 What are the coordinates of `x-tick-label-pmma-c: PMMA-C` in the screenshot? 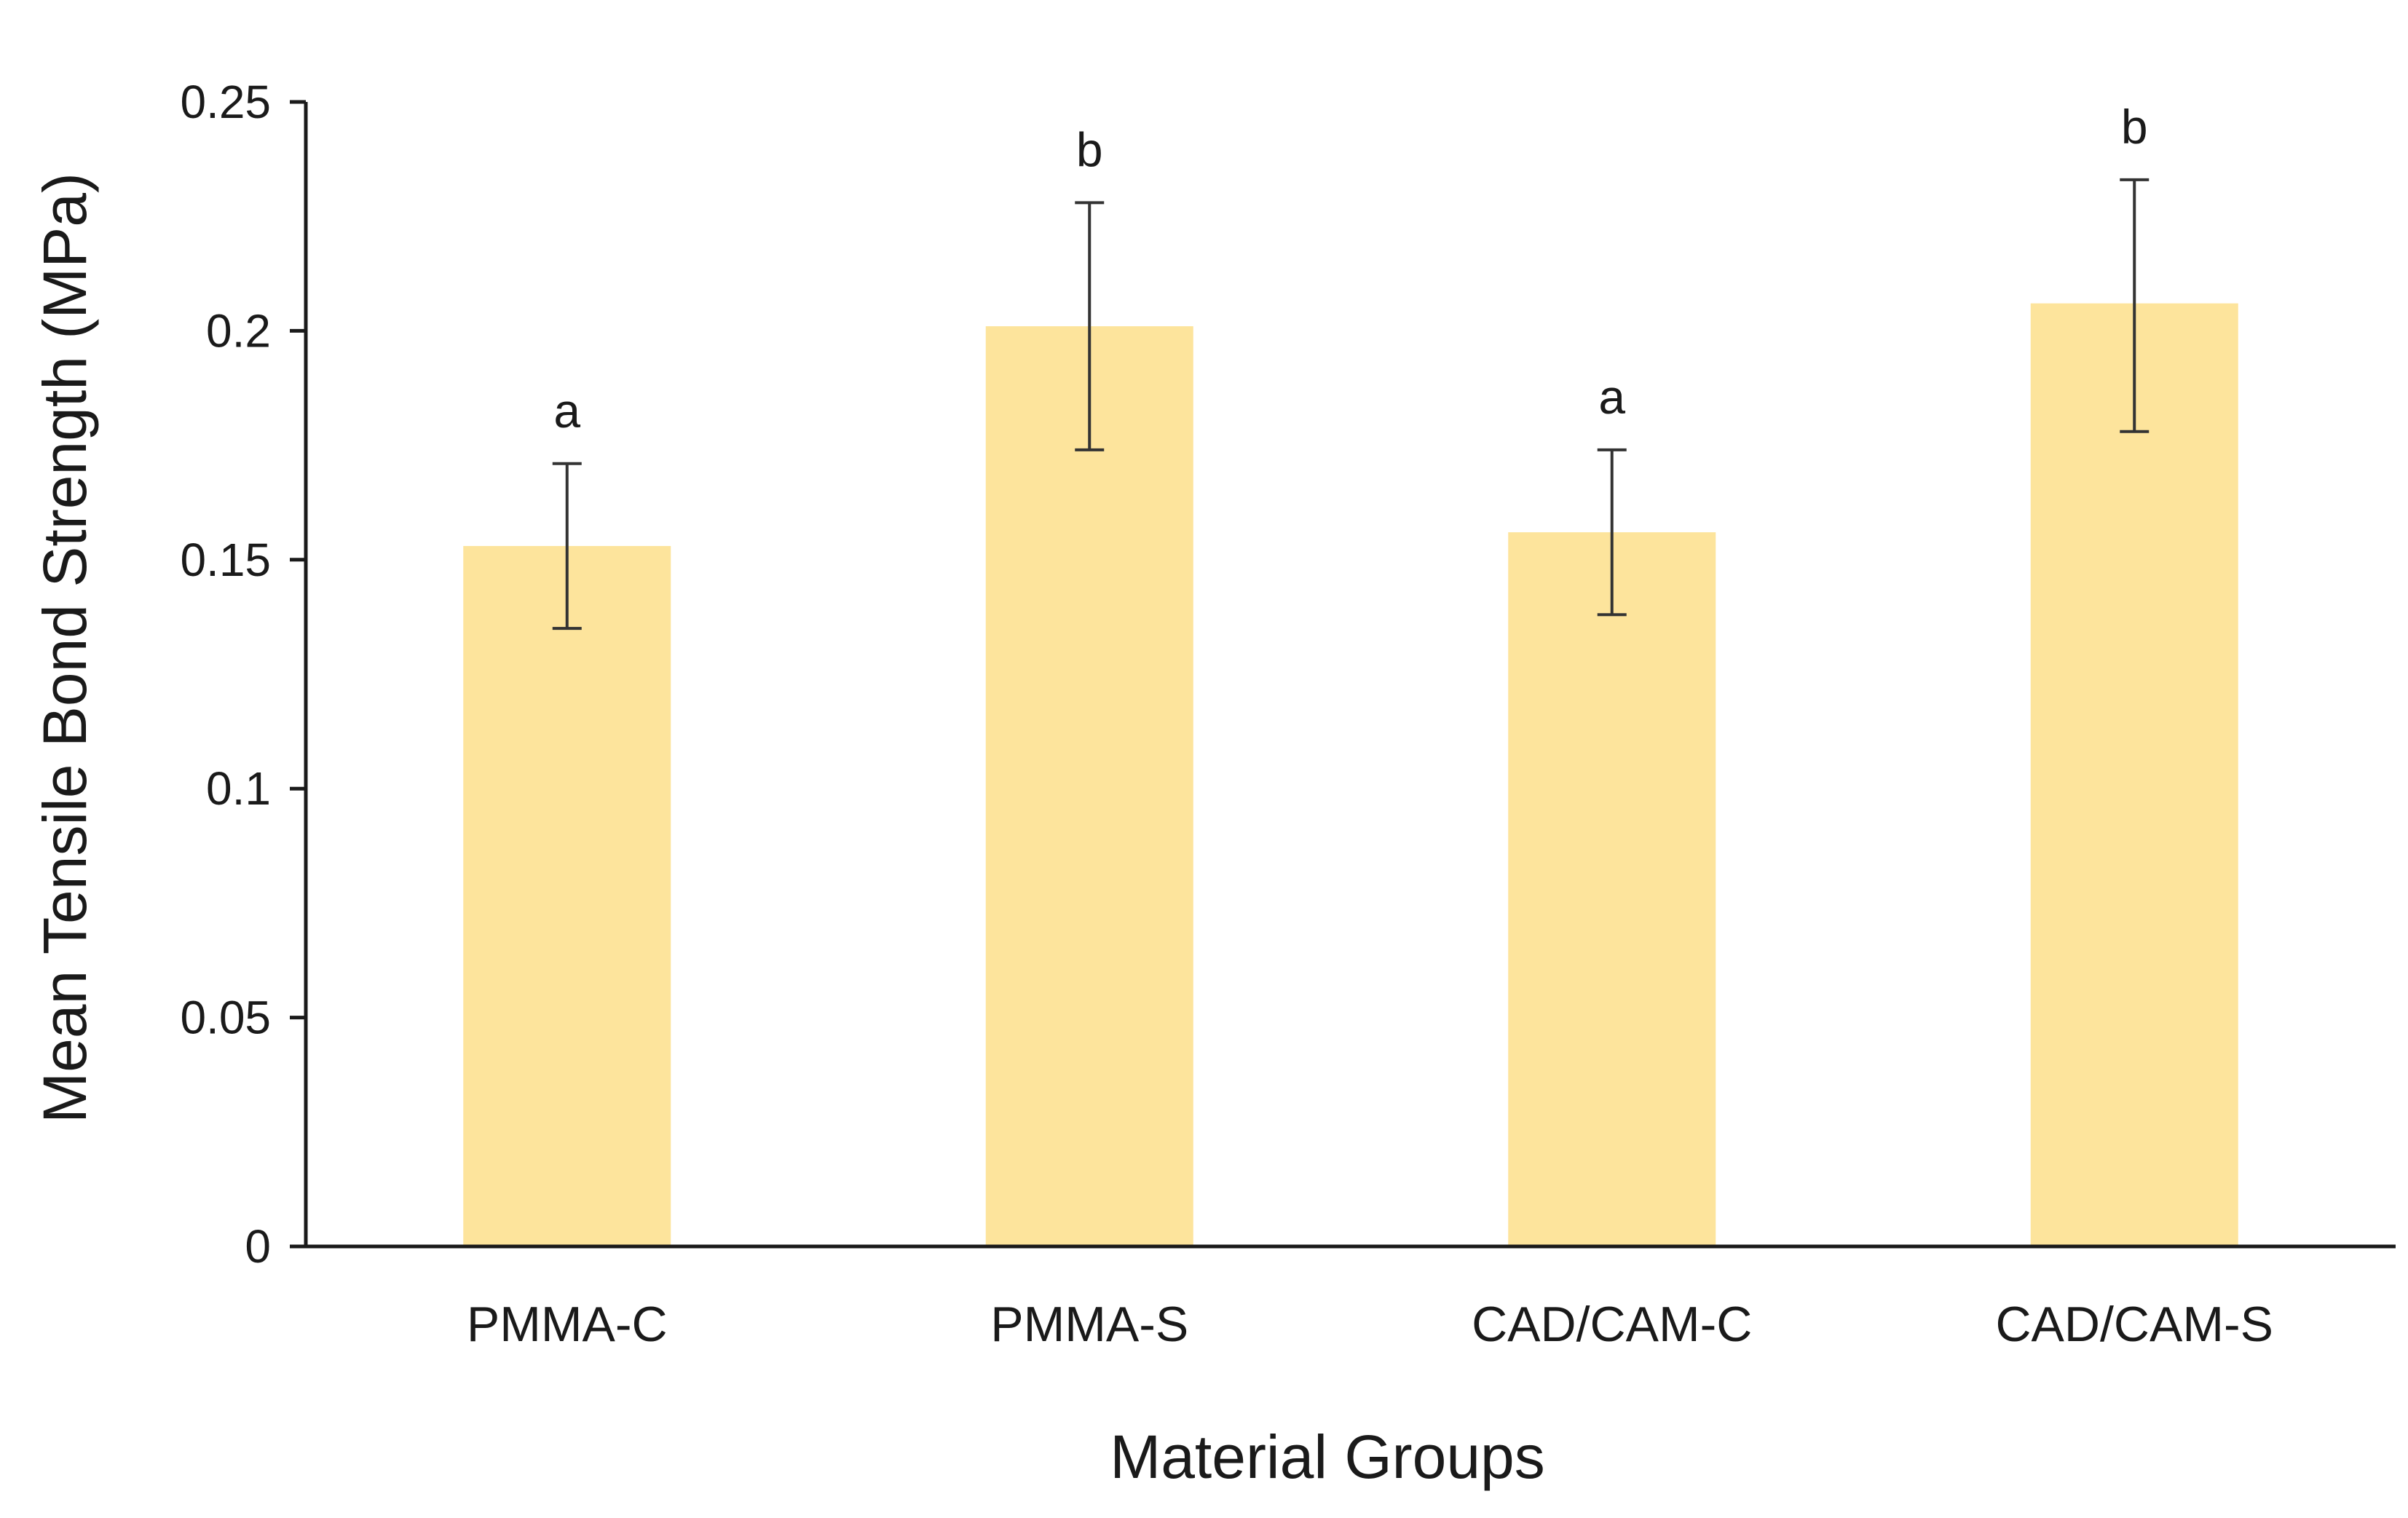 It's located at (567, 1324).